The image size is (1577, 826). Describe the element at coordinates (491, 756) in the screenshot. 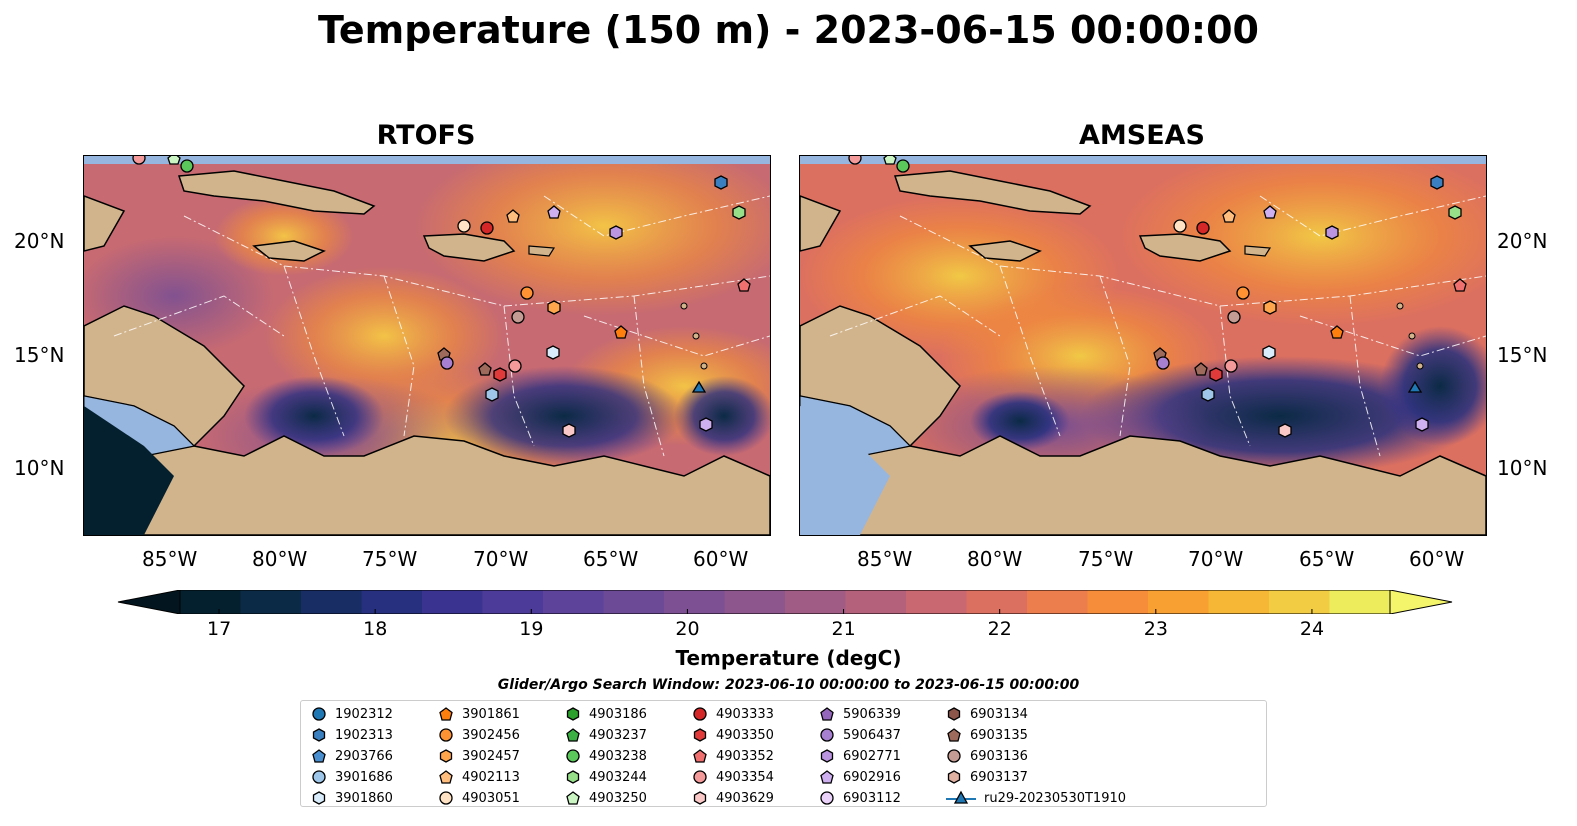

I see `legend-label: 3902457` at that location.